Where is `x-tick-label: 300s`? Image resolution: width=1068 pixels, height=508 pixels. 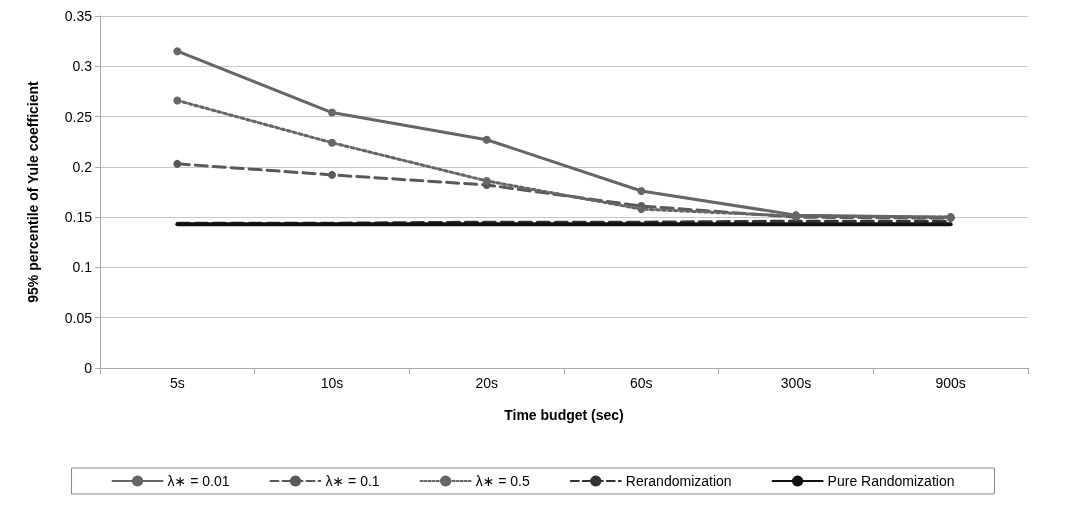 x-tick-label: 300s is located at coordinates (796, 383).